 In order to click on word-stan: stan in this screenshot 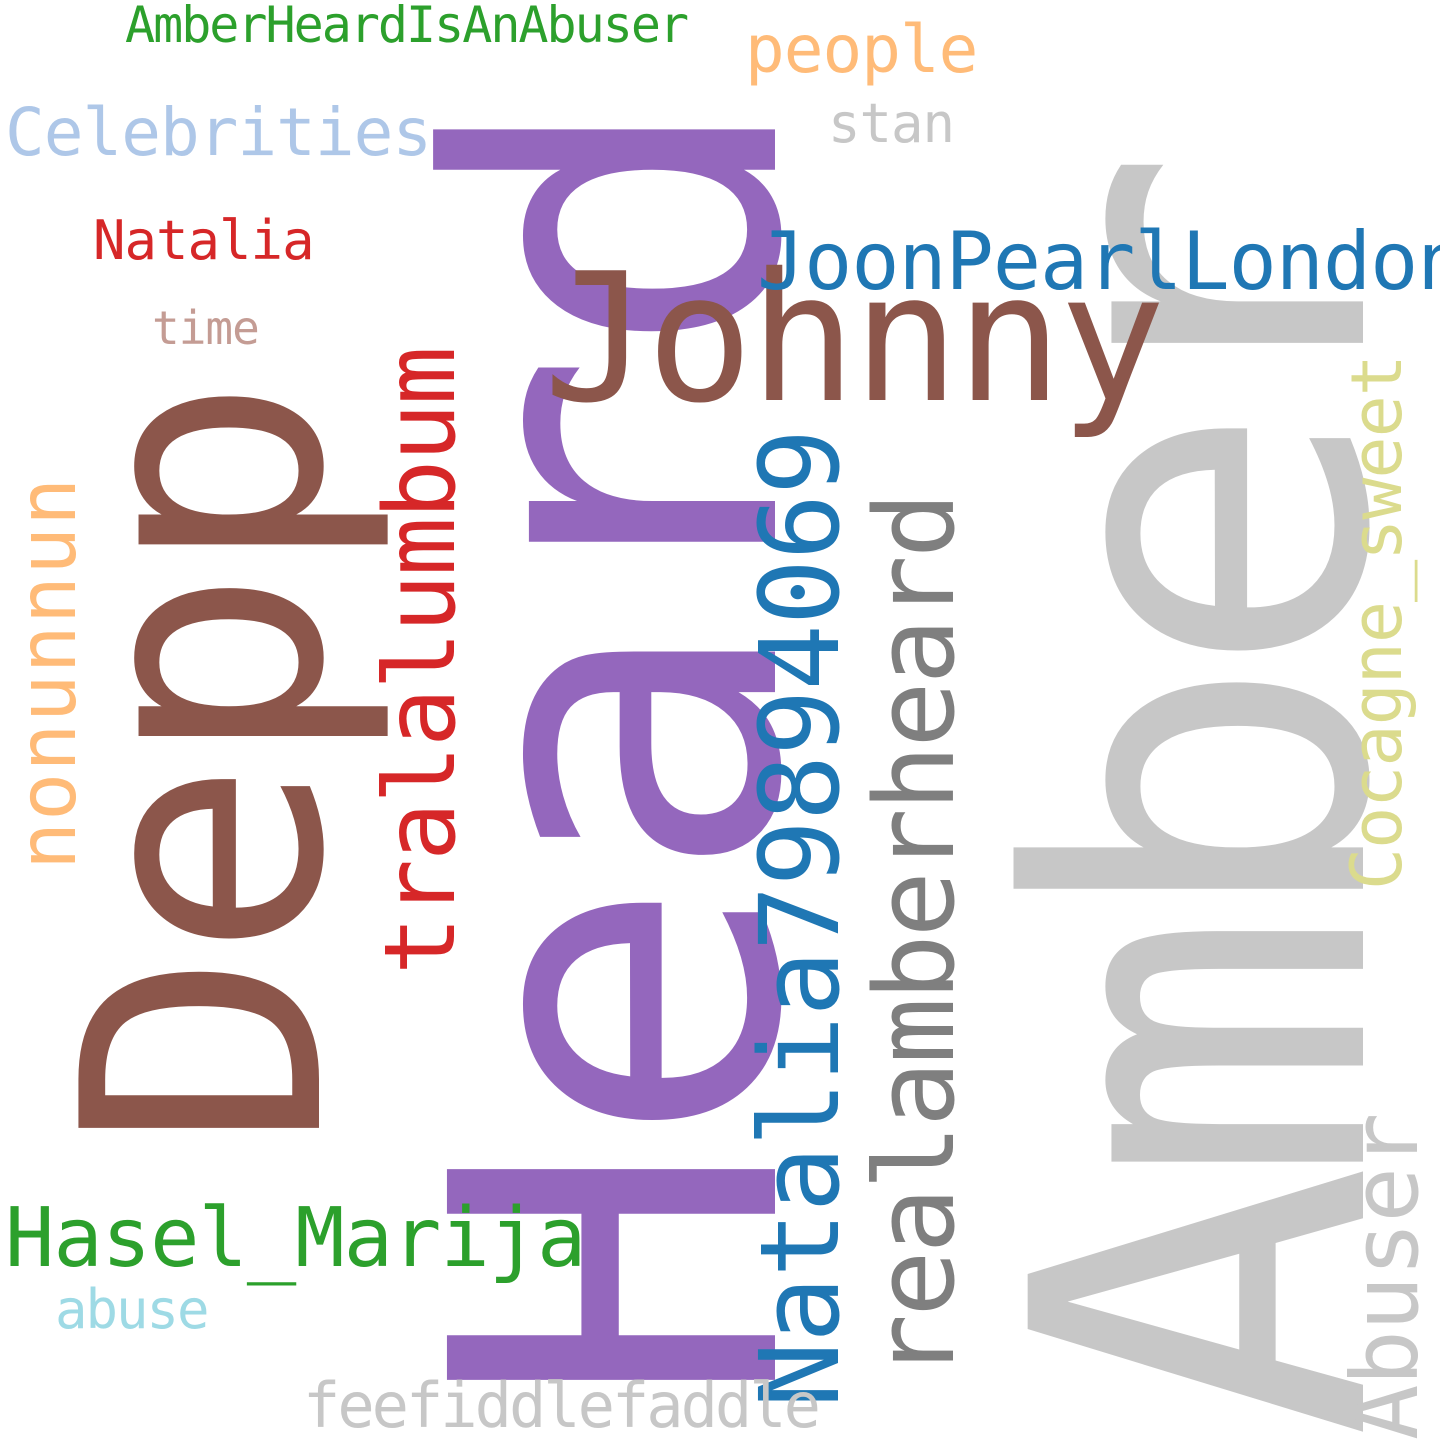, I will do `click(891, 123)`.